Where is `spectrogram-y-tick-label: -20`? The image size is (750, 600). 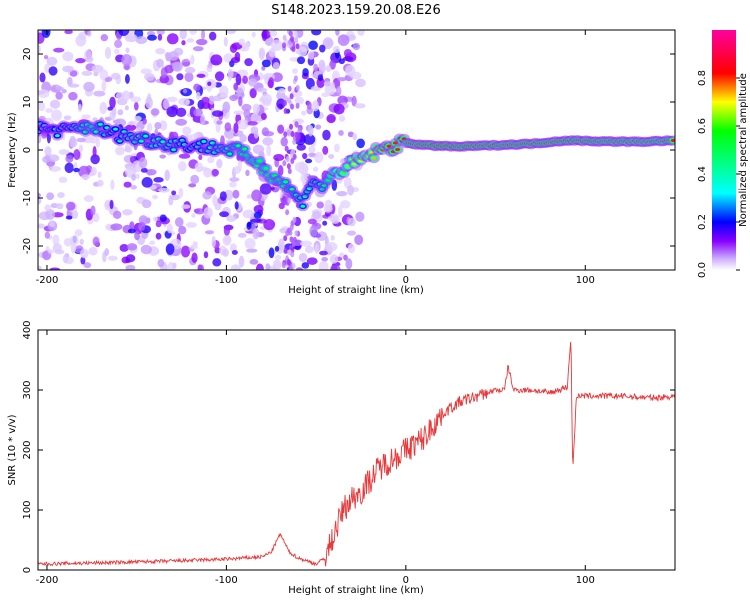 spectrogram-y-tick-label: -20 is located at coordinates (27, 246).